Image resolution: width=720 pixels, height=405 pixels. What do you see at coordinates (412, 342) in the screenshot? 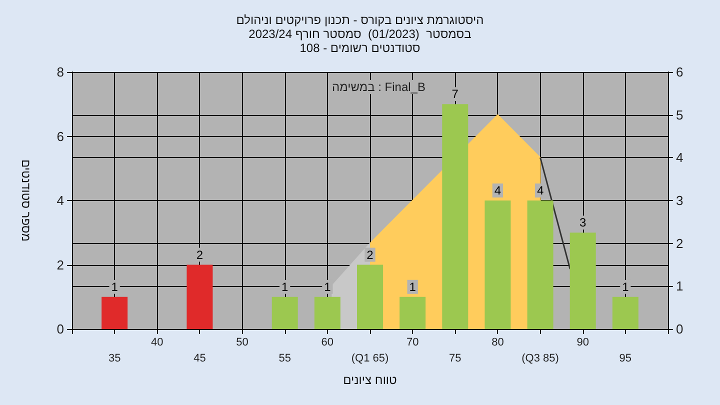
I see `x-tick-label: 70` at bounding box center [412, 342].